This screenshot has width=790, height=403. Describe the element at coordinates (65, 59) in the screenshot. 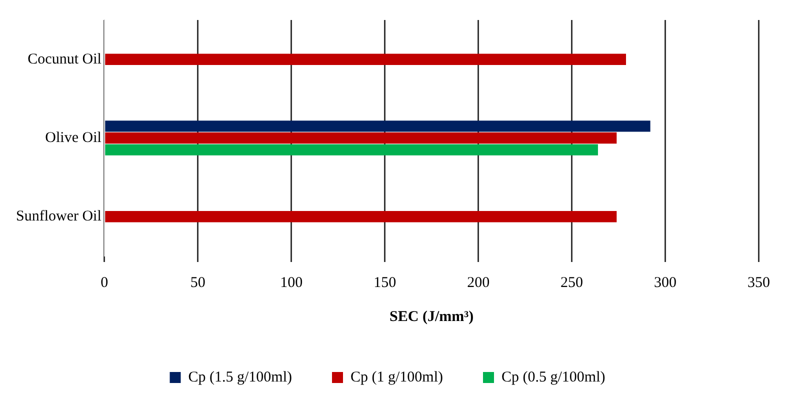

I see `y-tick-label: Cocunut Oil` at that location.